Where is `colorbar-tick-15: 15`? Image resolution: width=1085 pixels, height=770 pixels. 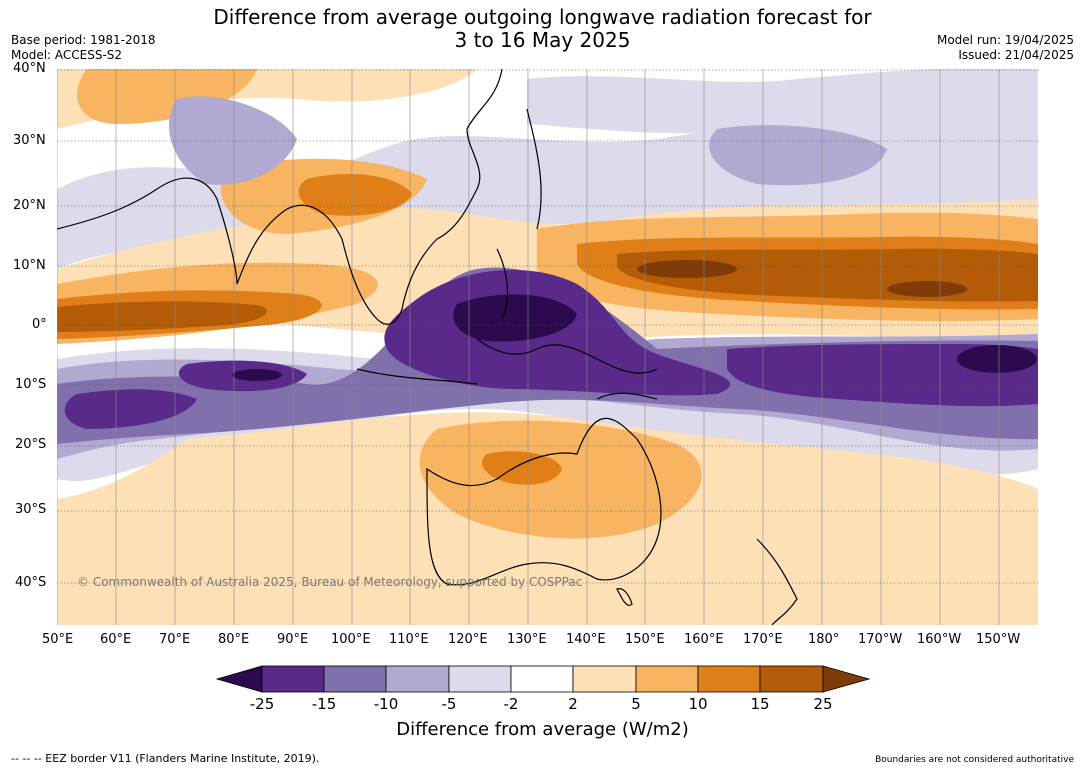
colorbar-tick-15: 15 is located at coordinates (760, 704).